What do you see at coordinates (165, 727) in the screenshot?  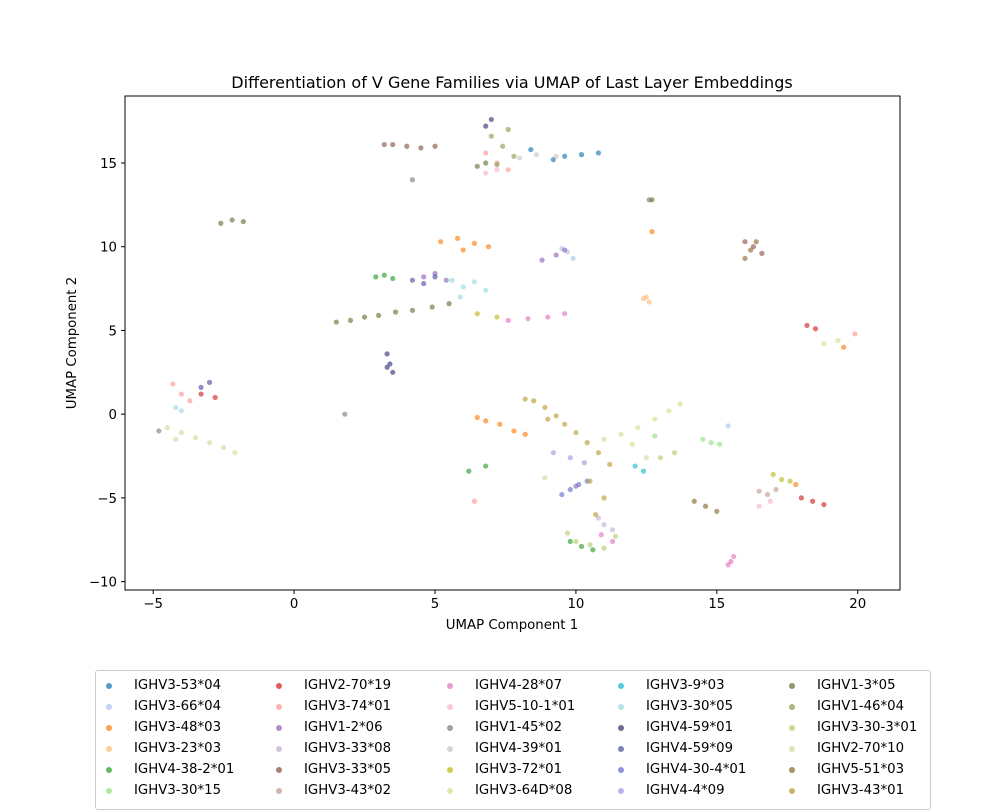 I see `legend-entry: IGHV3-48*03` at bounding box center [165, 727].